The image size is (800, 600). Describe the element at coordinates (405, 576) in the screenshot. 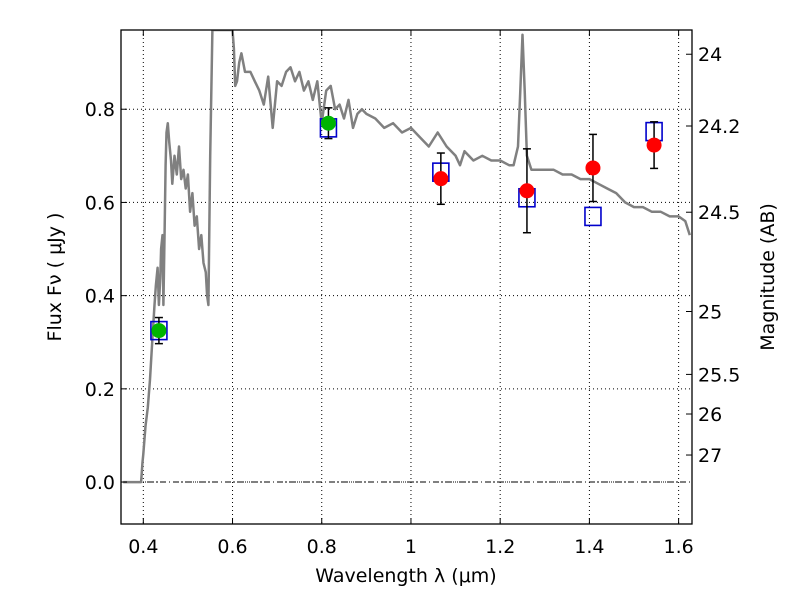

I see `x-axis-title: Wavelength λ (μm)` at that location.